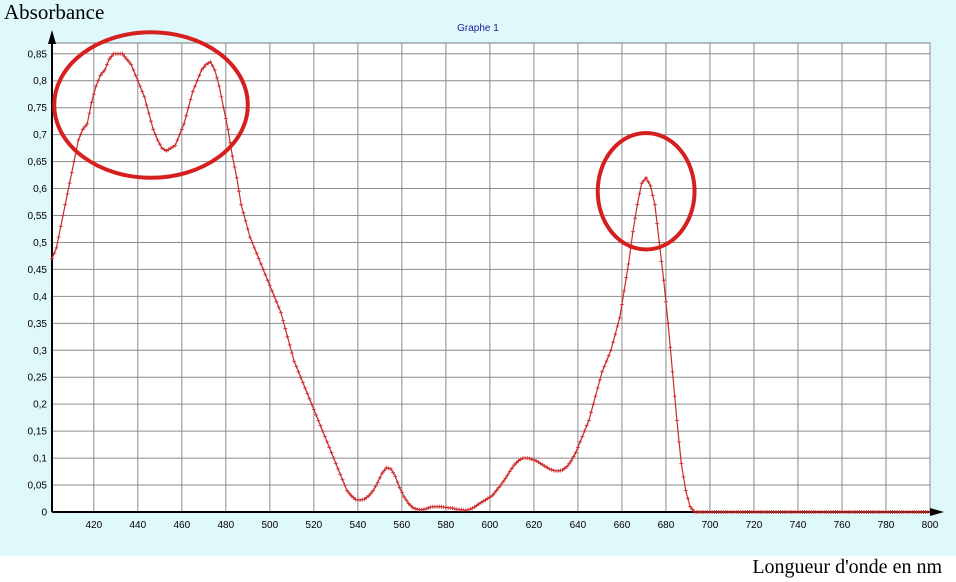 Image resolution: width=956 pixels, height=582 pixels. What do you see at coordinates (40, 459) in the screenshot?
I see `y-tick-label: 0,1` at bounding box center [40, 459].